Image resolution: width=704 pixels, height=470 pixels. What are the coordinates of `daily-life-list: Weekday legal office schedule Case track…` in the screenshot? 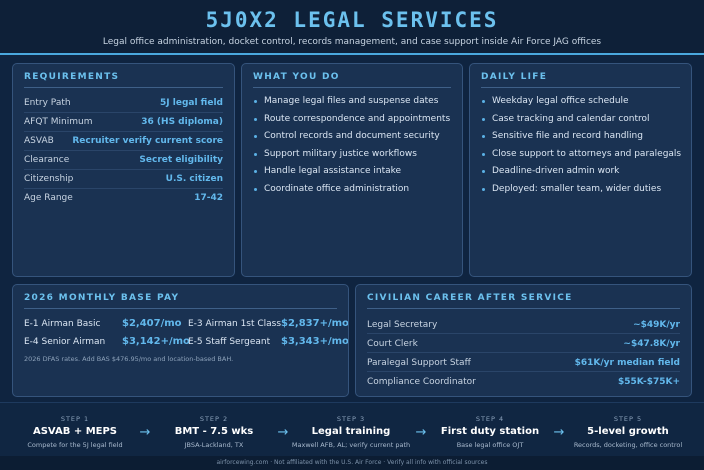 It's located at (582, 149).